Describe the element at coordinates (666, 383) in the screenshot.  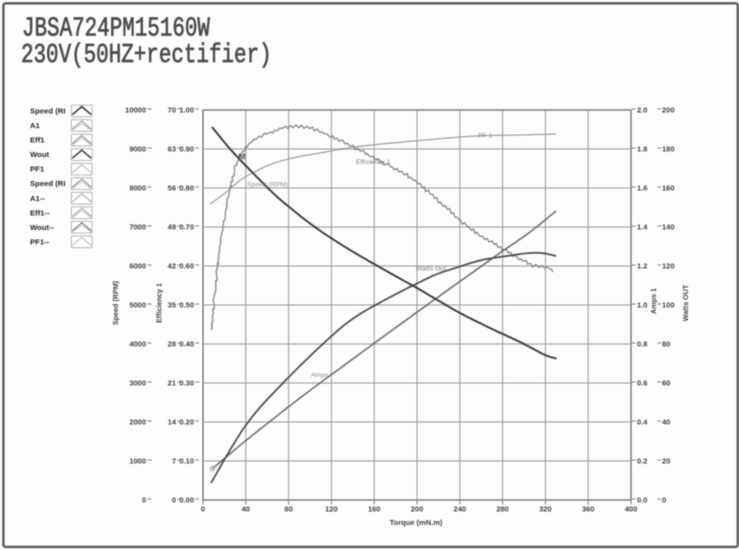
I see `svg-text: 60` at that location.